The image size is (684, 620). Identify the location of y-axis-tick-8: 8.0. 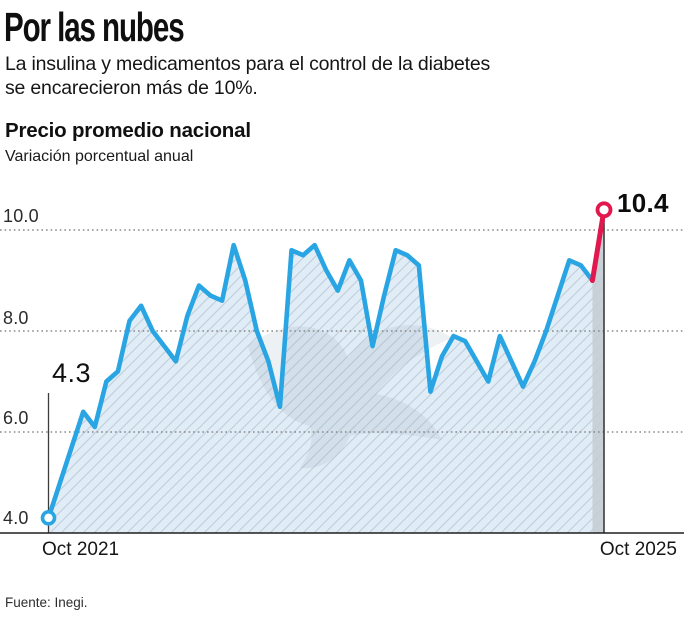
(16, 318).